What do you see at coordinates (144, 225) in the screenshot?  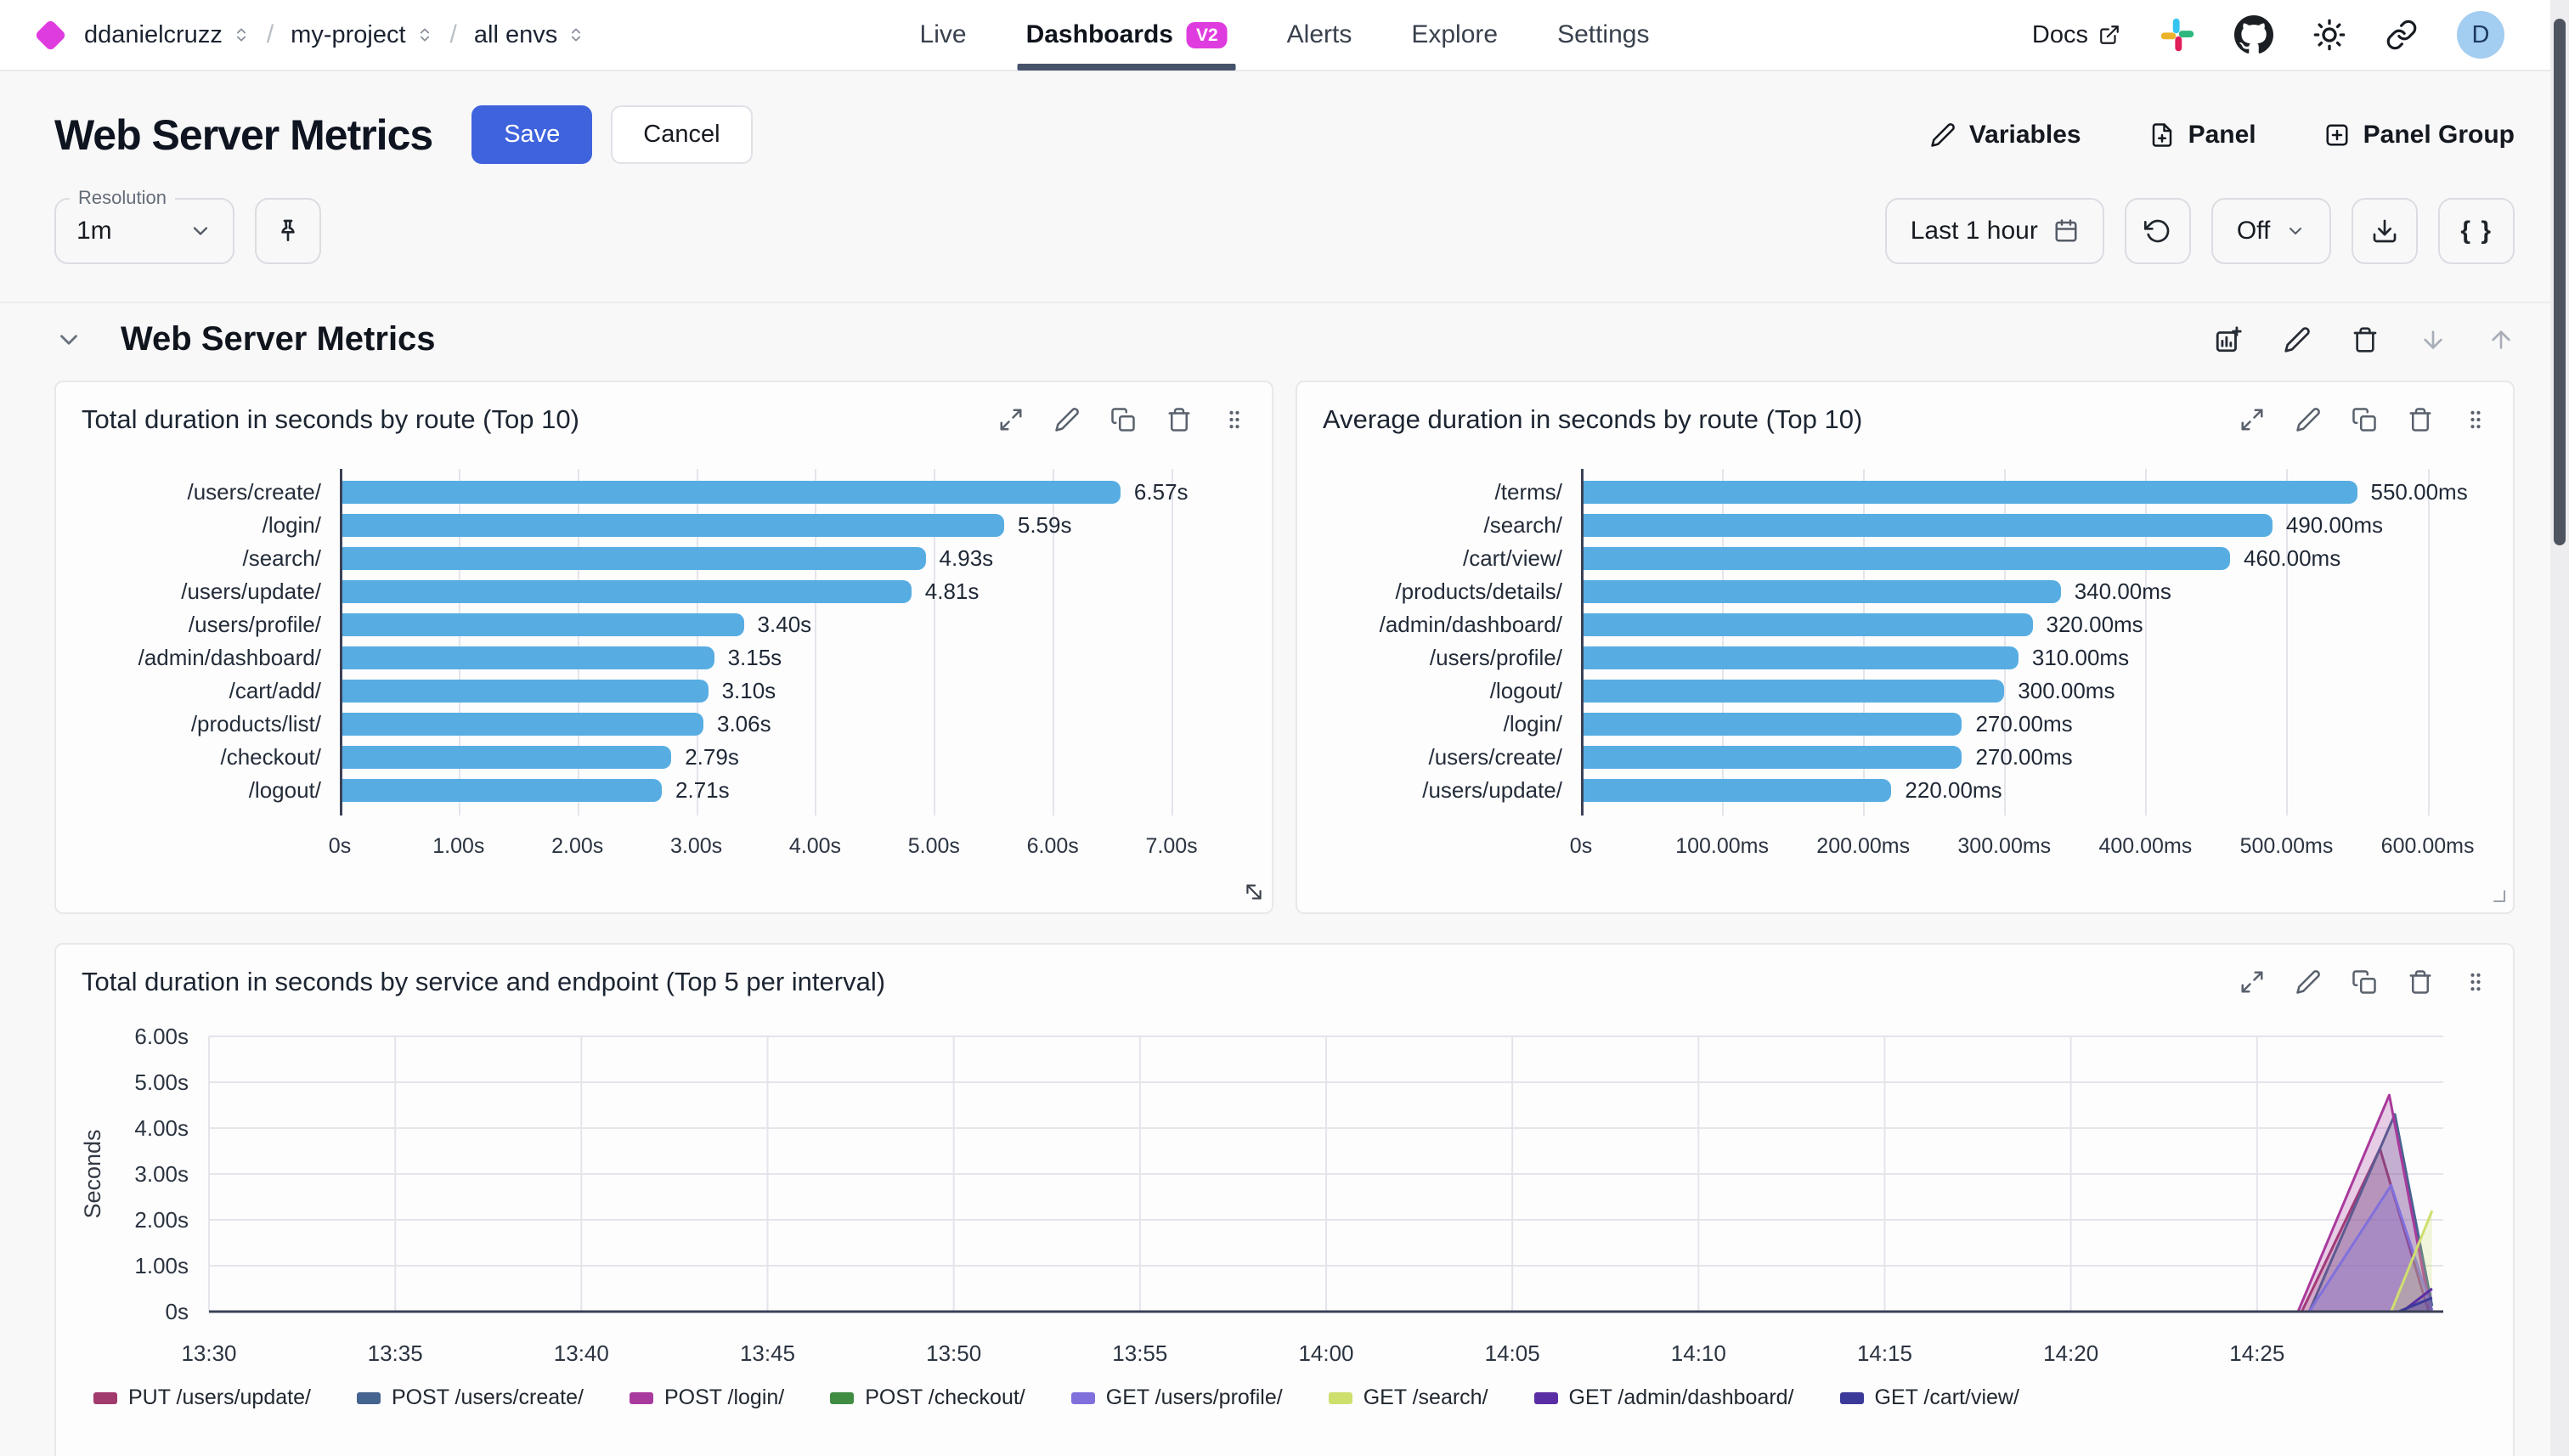 I see `resolution-select: Resolution 1m` at bounding box center [144, 225].